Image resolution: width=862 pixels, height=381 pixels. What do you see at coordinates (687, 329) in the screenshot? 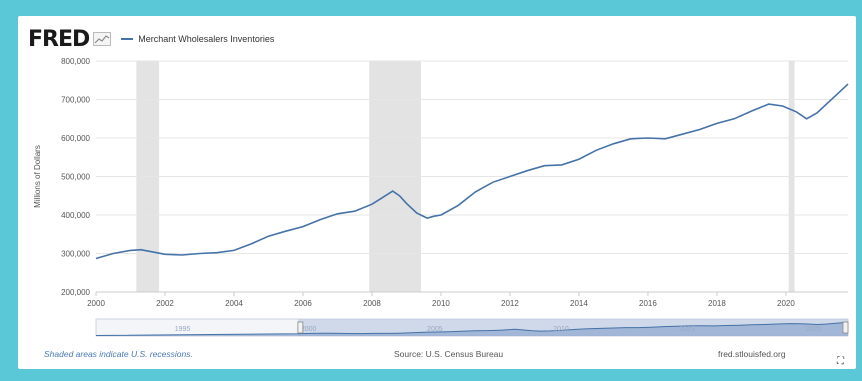
I see `navigator-tick-label: 2015` at bounding box center [687, 329].